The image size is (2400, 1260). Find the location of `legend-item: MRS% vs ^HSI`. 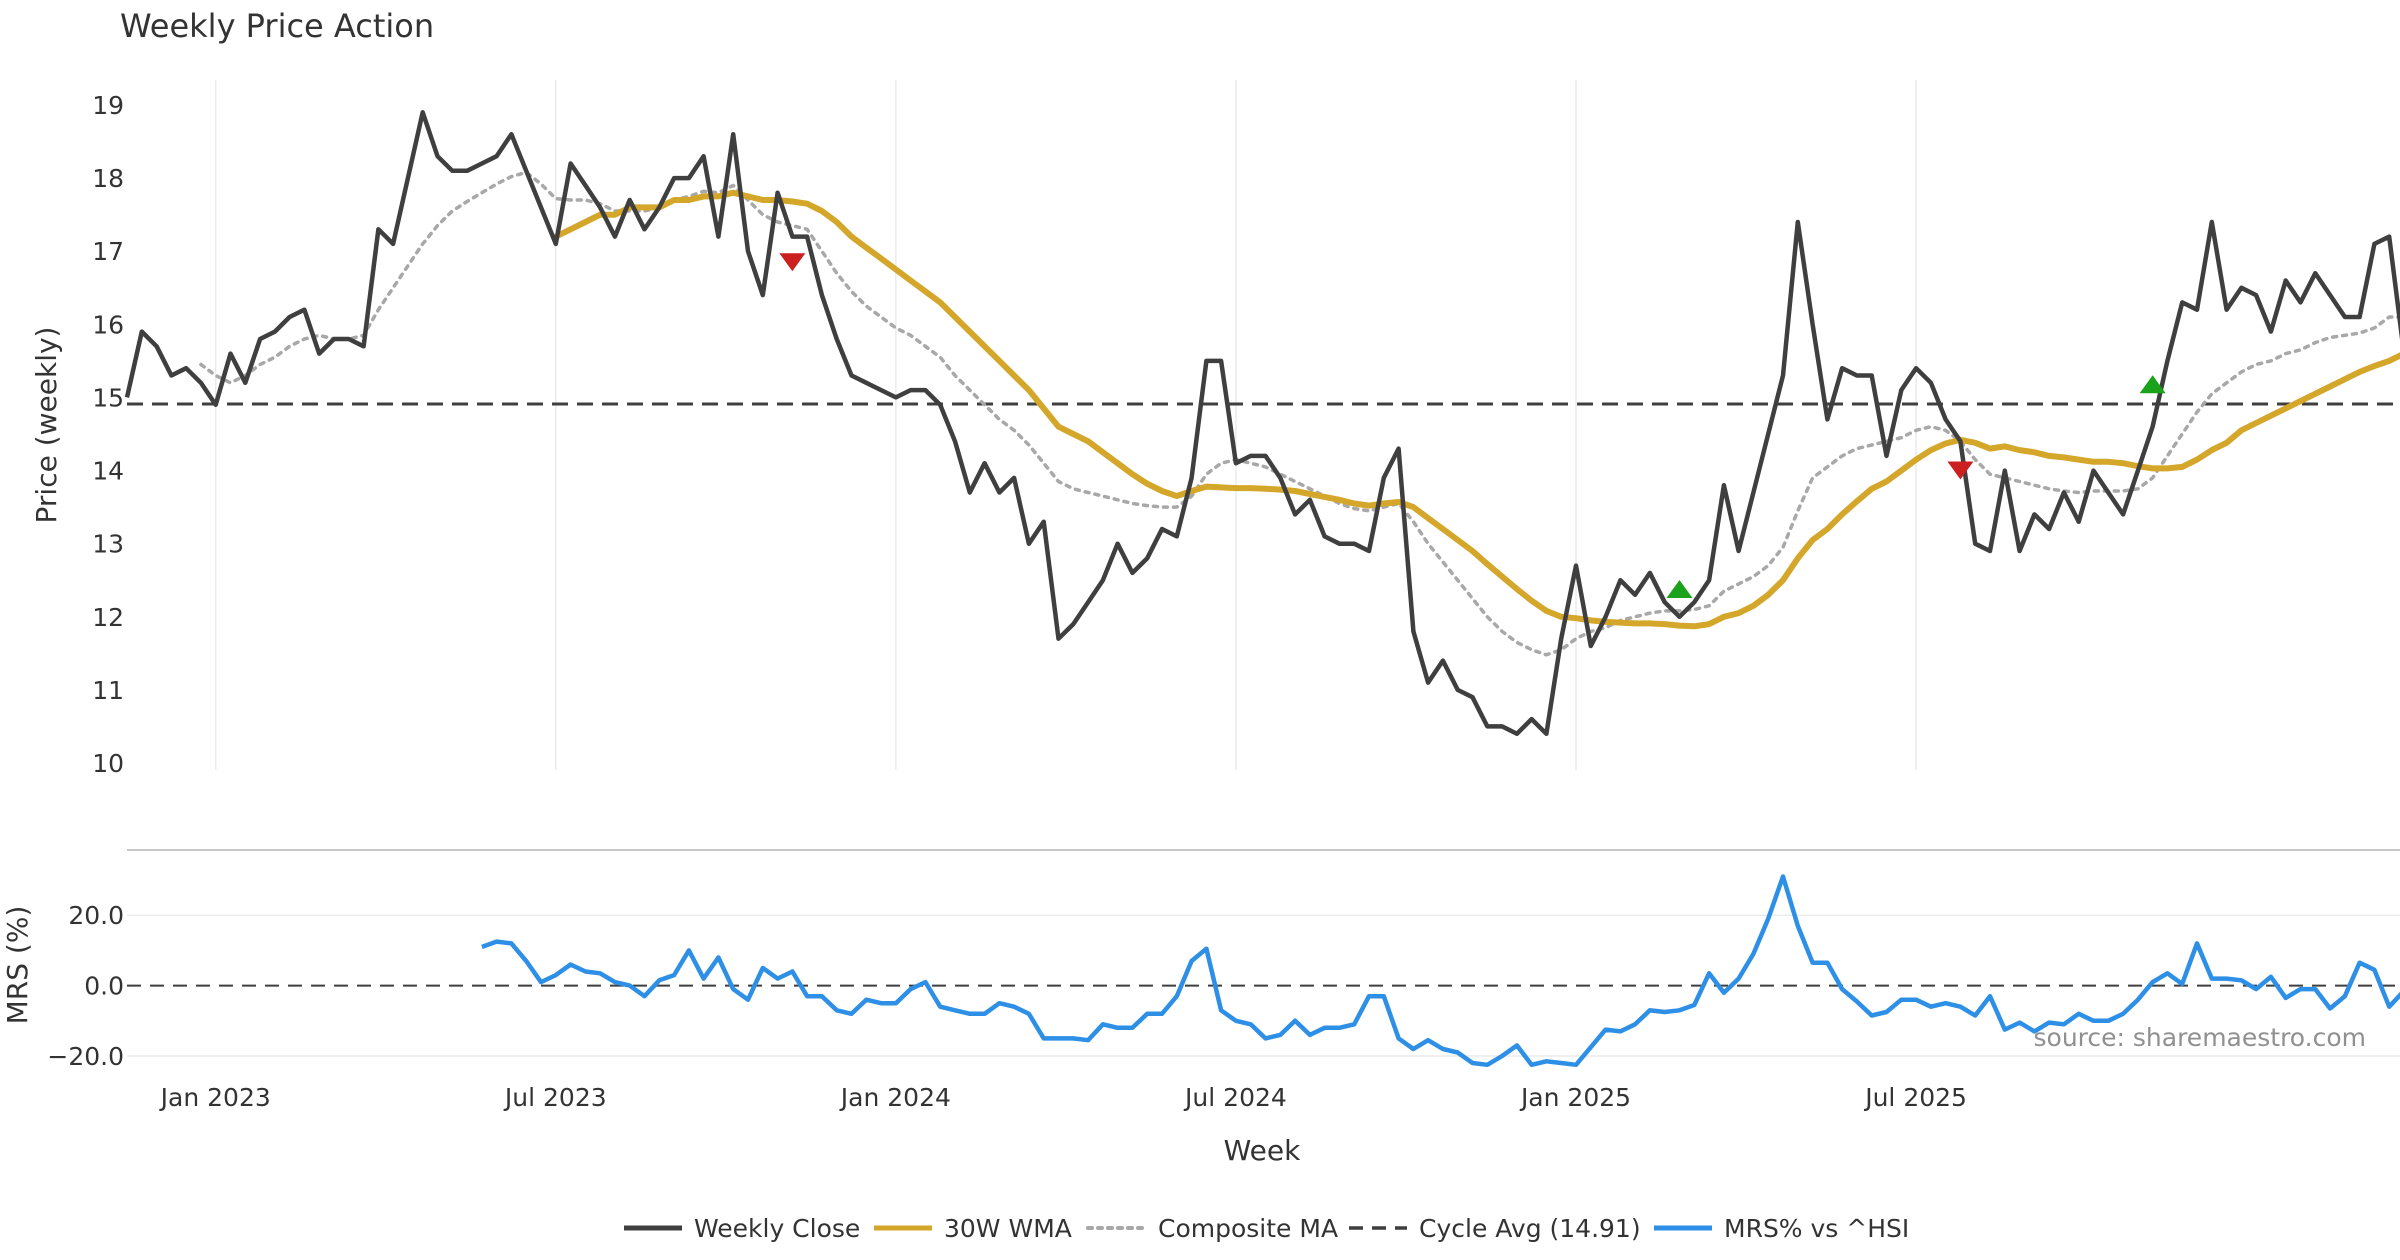

legend-item: MRS% vs ^HSI is located at coordinates (1781, 1228).